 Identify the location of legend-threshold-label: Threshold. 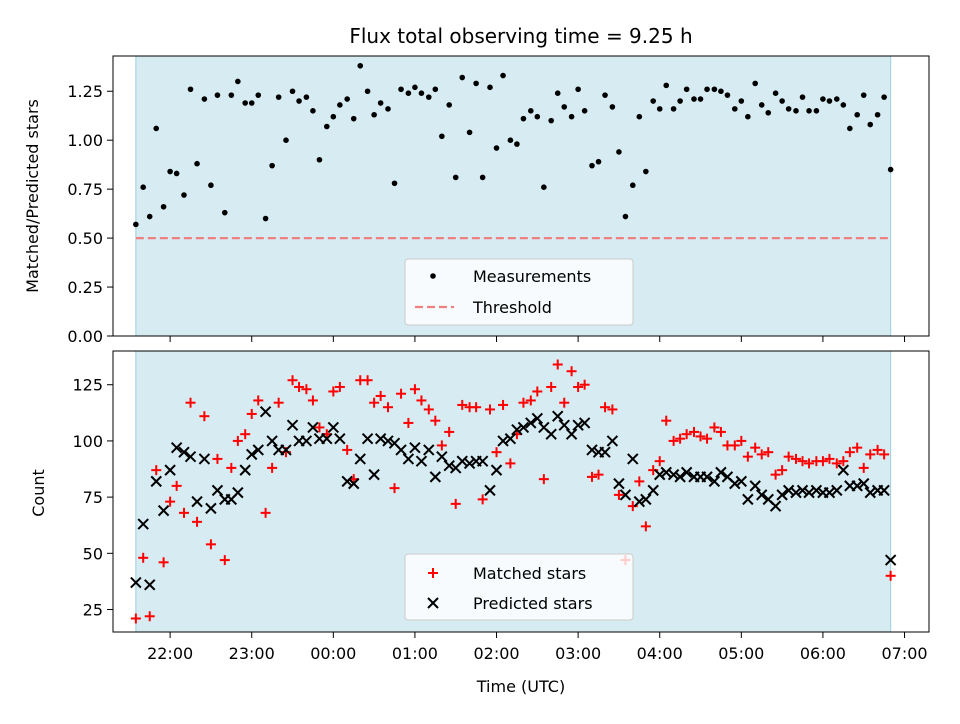
(512, 307).